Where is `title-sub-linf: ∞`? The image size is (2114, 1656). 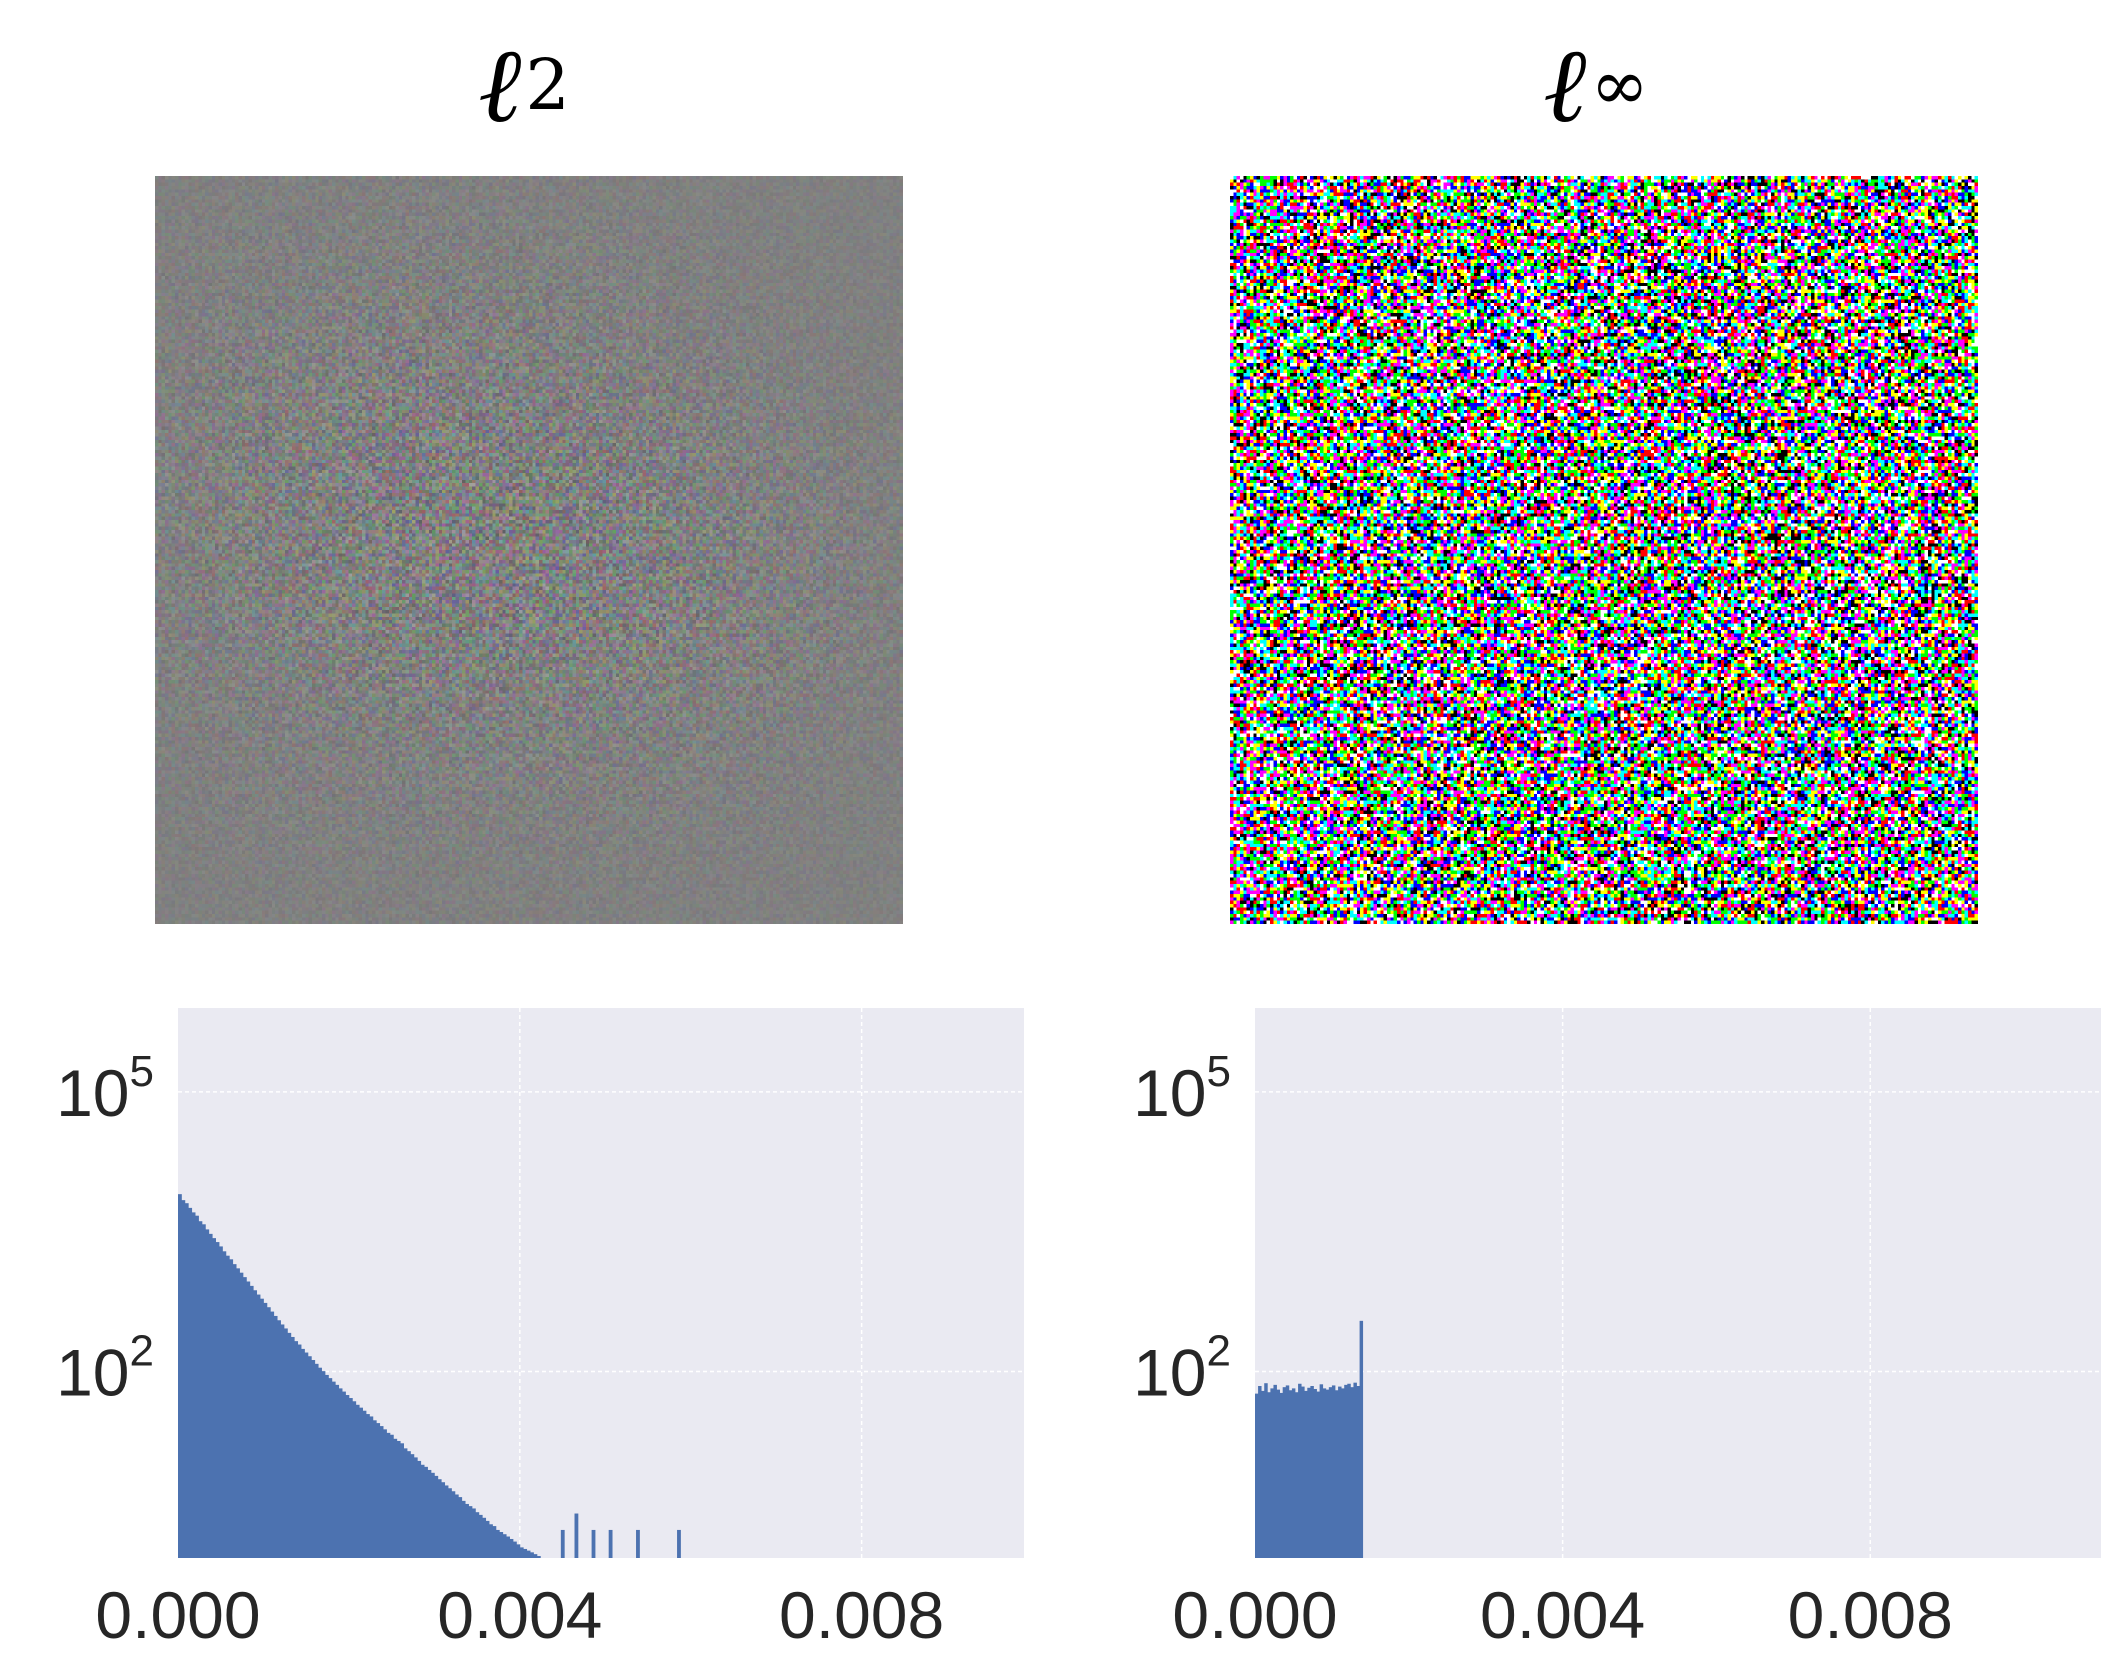
title-sub-linf: ∞ is located at coordinates (1619, 85).